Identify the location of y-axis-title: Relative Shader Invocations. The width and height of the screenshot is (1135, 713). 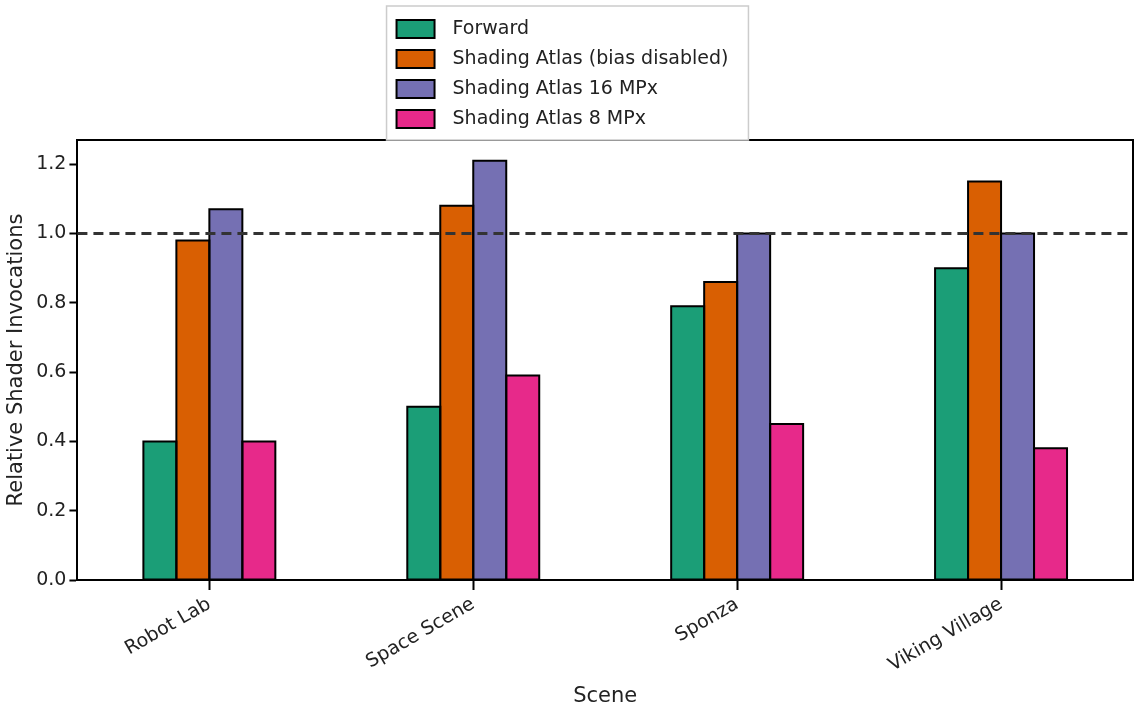
(15, 360).